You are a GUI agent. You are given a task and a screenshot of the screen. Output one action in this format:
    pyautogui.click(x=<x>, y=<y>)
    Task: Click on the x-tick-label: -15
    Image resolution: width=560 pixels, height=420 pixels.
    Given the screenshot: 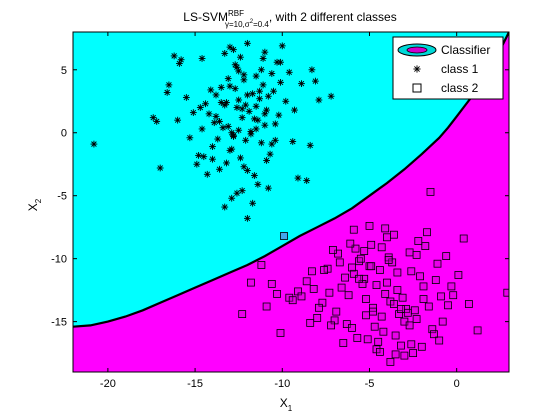 What is the action you would take?
    pyautogui.click(x=195, y=384)
    